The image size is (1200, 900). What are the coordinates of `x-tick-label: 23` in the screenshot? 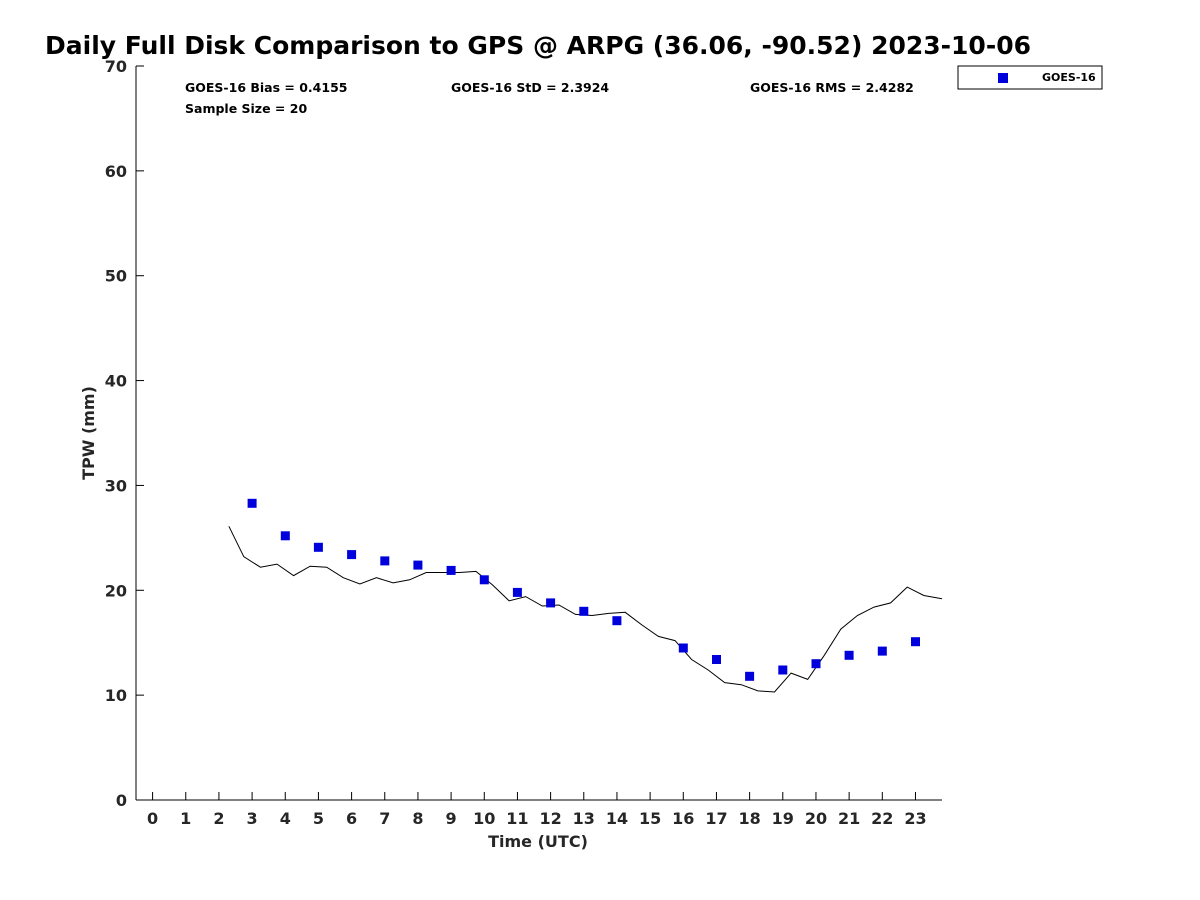 It's located at (915, 818).